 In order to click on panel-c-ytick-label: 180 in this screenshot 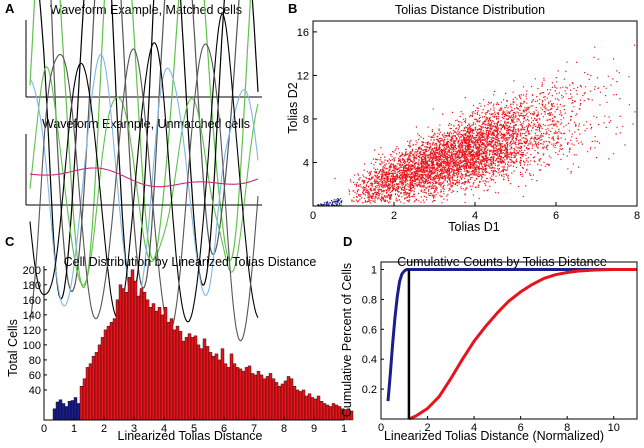, I will do `click(32, 286)`.